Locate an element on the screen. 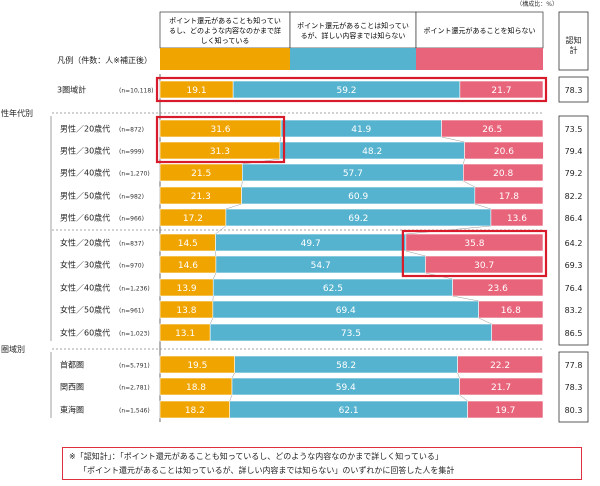  sample-size-label: (n=1,546) is located at coordinates (134, 411).